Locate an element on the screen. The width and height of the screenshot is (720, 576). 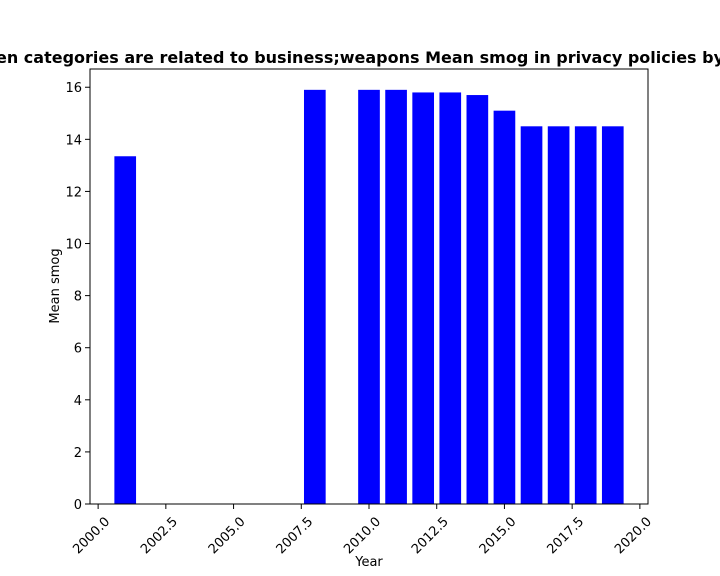
bar-2017 is located at coordinates (558, 315).